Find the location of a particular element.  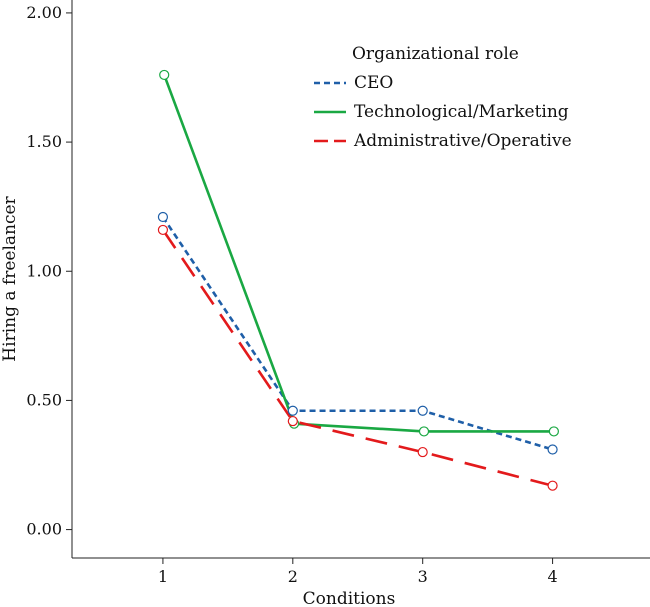

x-axis-label: Conditions is located at coordinates (349, 598).